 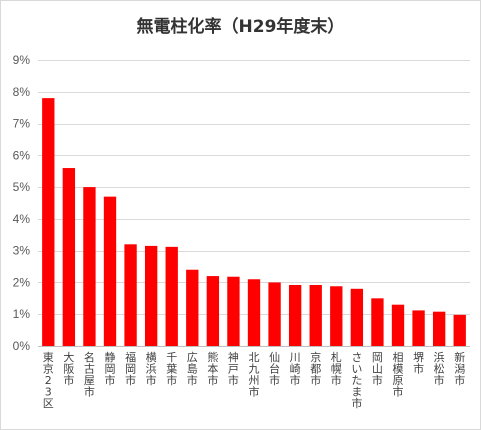 What do you see at coordinates (295, 369) in the screenshot?
I see `x-tick-label: 川崎市` at bounding box center [295, 369].